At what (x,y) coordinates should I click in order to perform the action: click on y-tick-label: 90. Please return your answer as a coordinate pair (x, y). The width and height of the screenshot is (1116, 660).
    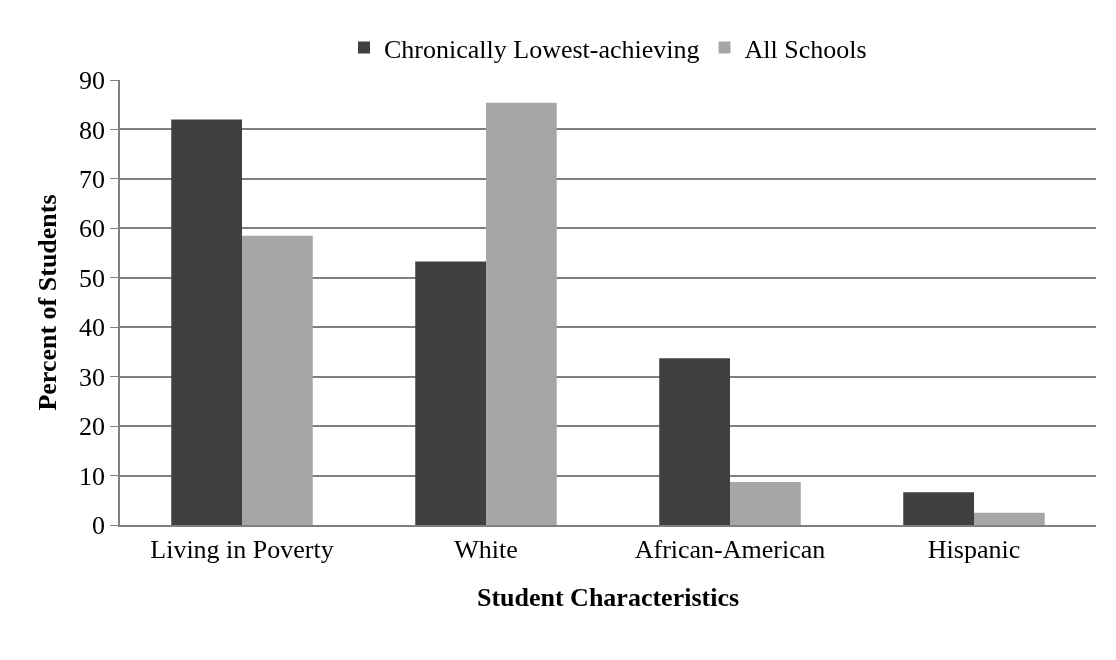
    Looking at the image, I should click on (92, 81).